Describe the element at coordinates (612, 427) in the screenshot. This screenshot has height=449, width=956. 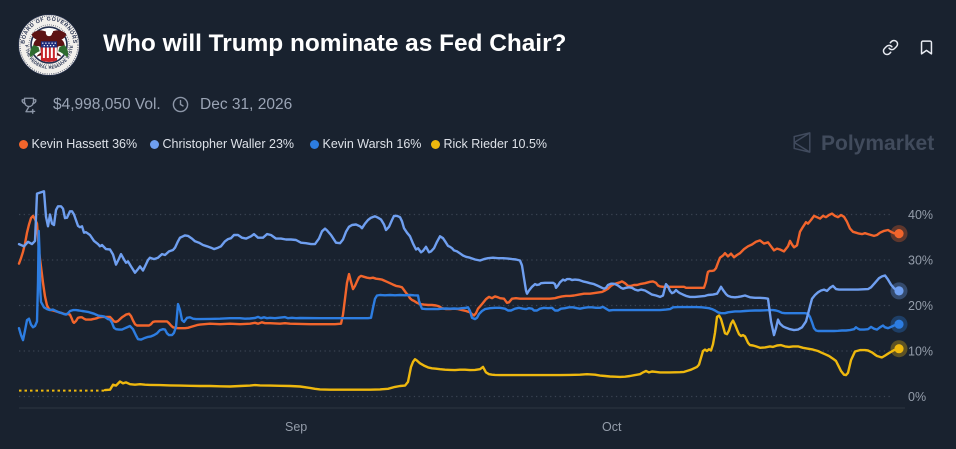
I see `svg-text: Oct` at that location.